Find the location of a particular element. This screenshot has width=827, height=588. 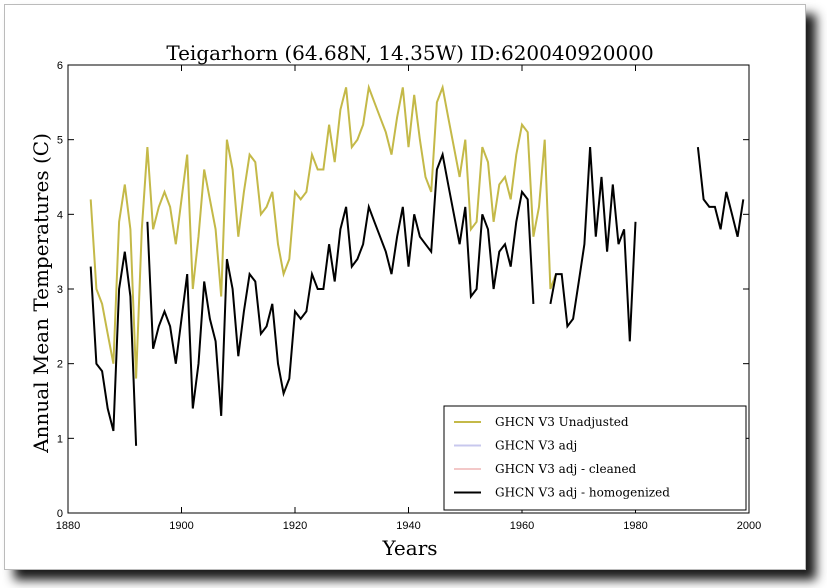

x-axis-label: Years is located at coordinates (409, 548).